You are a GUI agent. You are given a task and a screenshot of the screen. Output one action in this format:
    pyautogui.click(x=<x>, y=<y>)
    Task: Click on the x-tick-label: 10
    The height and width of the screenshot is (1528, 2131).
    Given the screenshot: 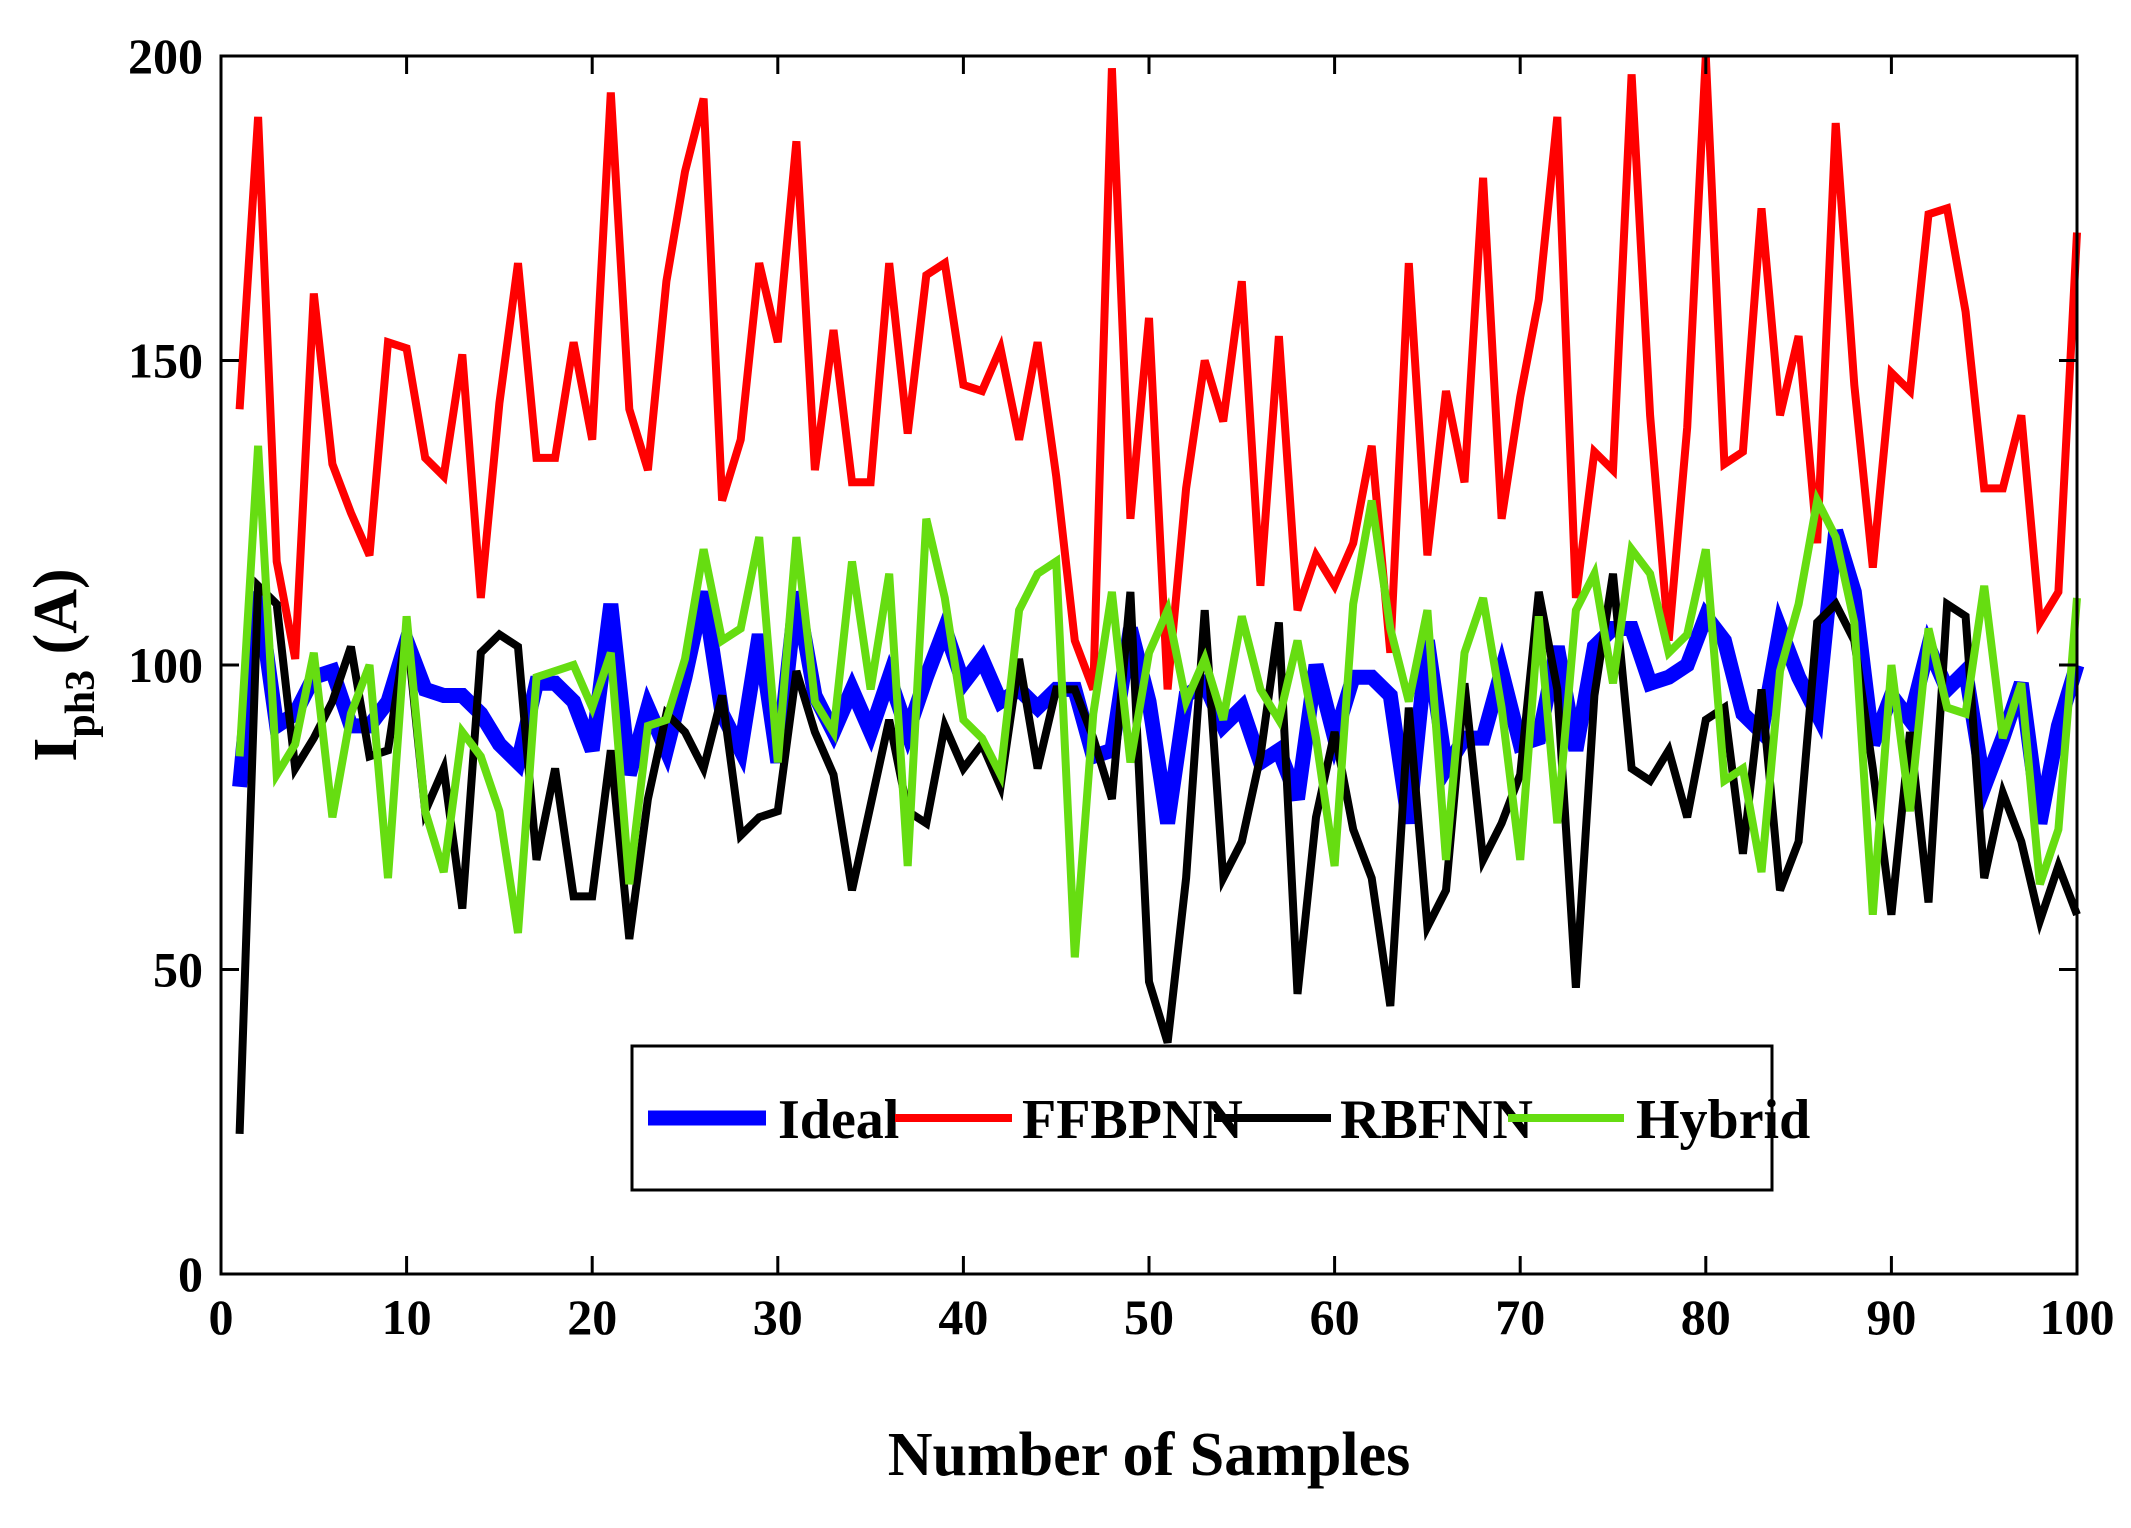 What is the action you would take?
    pyautogui.click(x=407, y=1317)
    